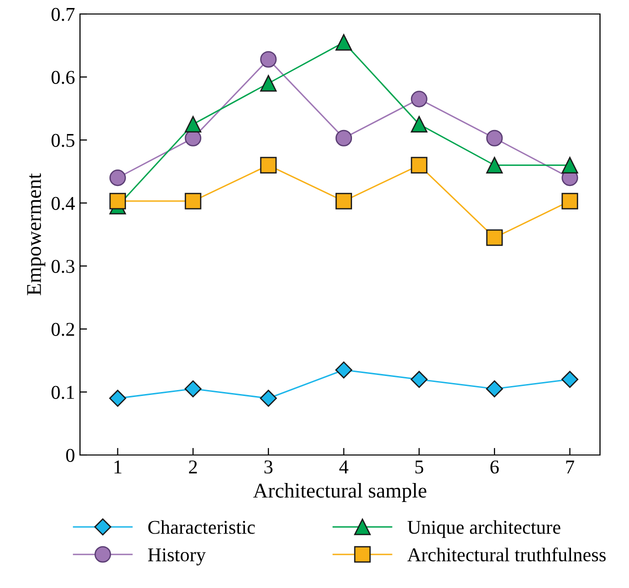 The height and width of the screenshot is (588, 629). I want to click on x-tick-label: 5, so click(419, 467).